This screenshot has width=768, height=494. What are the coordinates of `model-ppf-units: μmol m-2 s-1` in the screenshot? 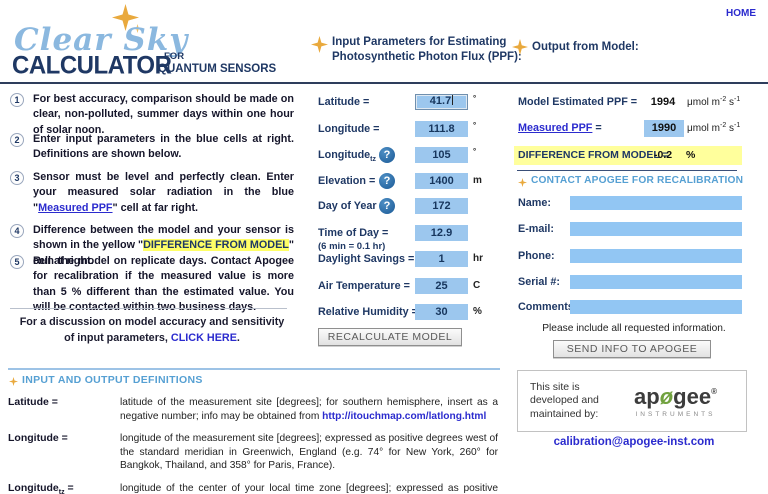 It's located at (714, 102).